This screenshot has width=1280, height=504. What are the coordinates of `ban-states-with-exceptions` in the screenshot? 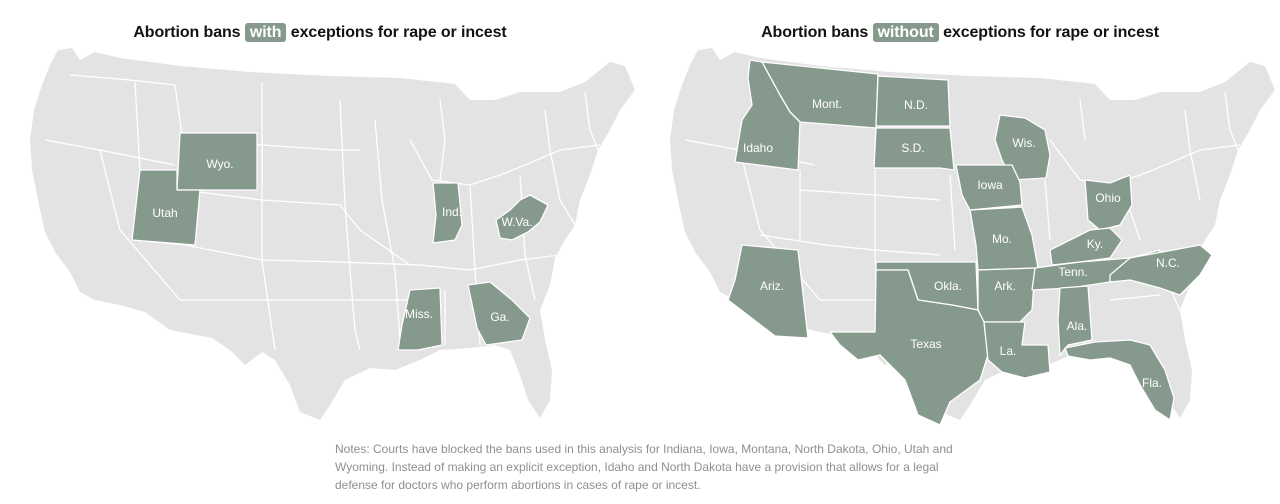 It's located at (340, 241).